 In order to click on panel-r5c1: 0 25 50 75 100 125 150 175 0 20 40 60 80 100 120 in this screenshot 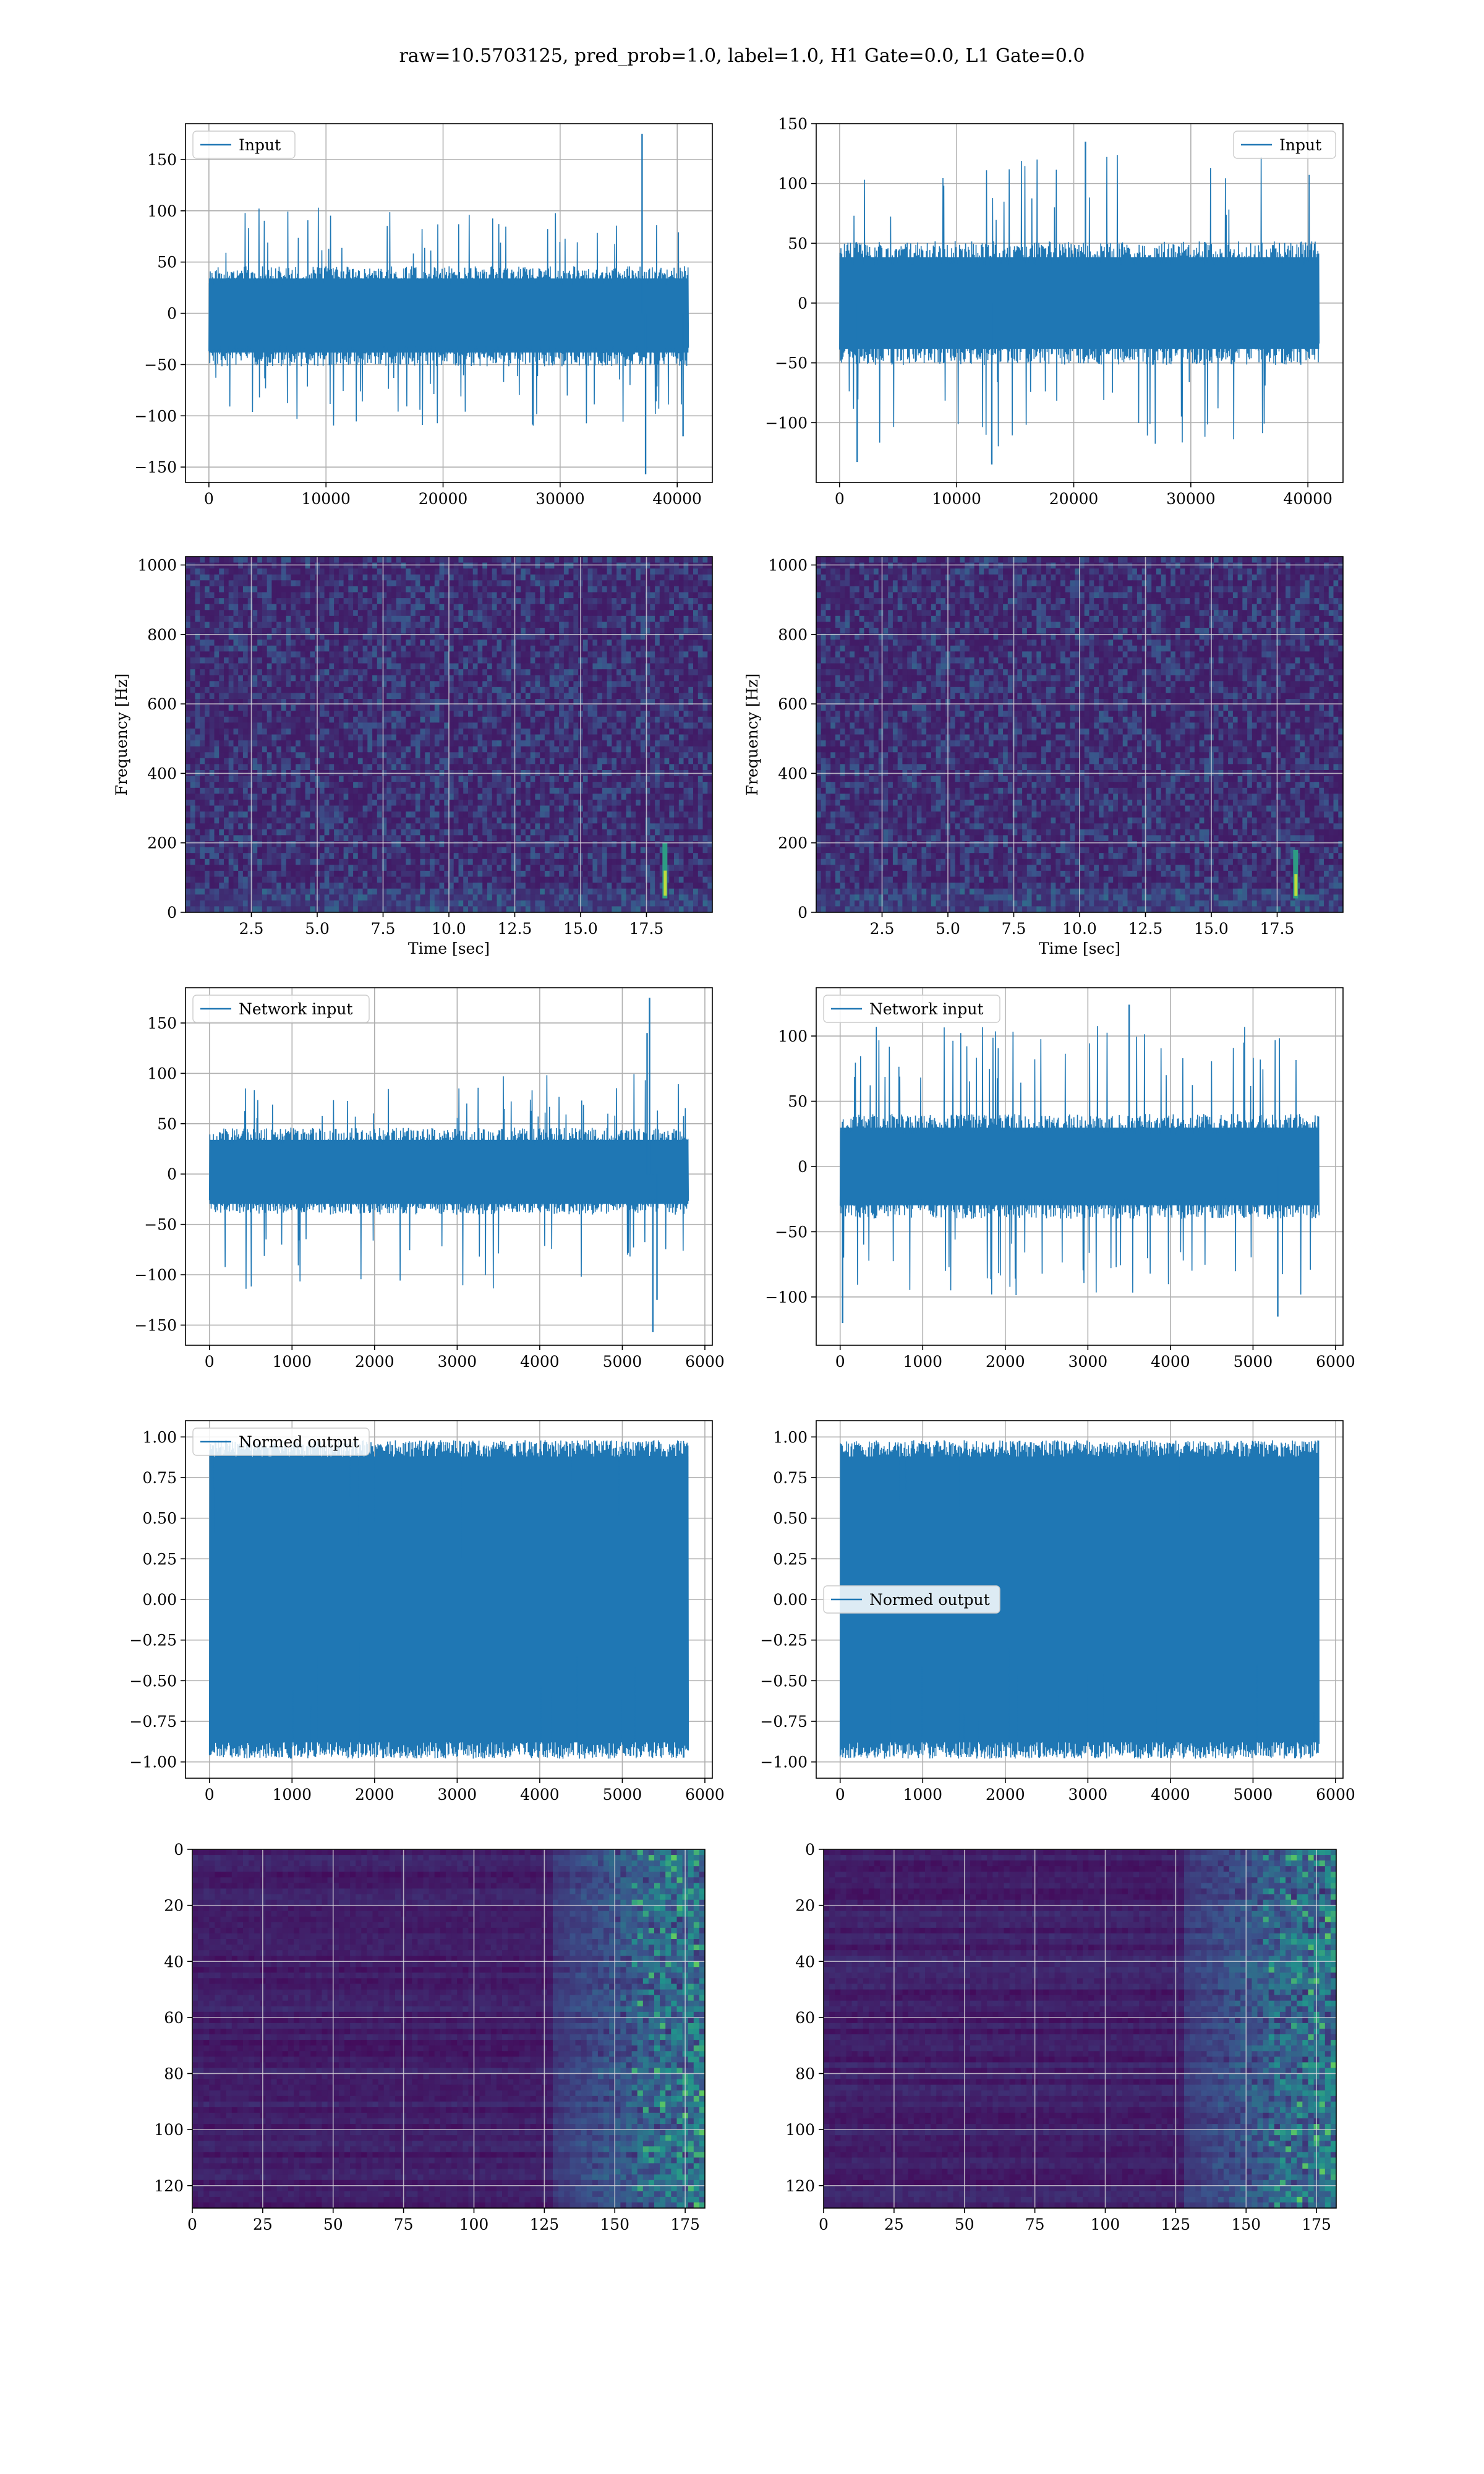, I will do `click(430, 2037)`.